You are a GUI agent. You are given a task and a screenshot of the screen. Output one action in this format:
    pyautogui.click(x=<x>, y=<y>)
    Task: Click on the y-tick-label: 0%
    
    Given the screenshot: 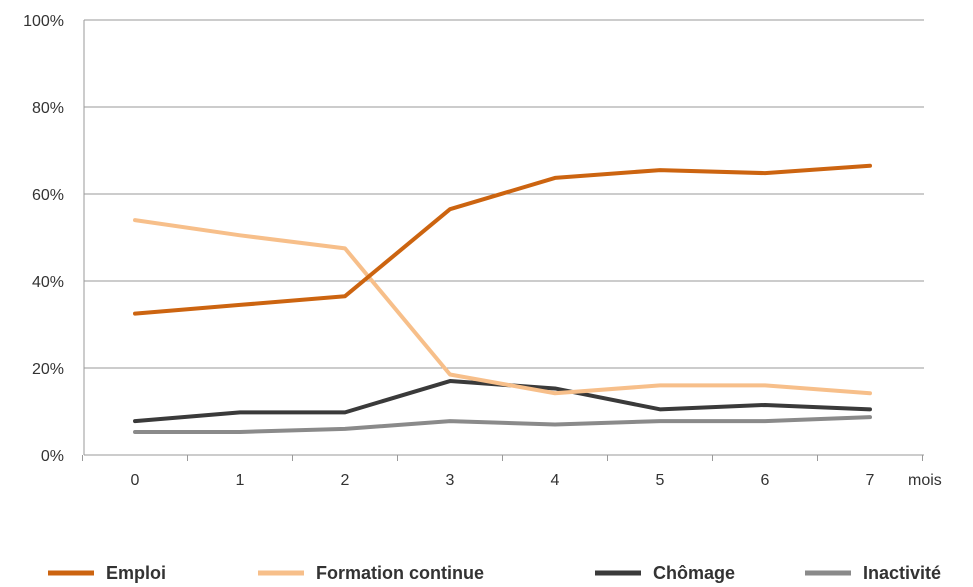 What is the action you would take?
    pyautogui.click(x=52, y=456)
    